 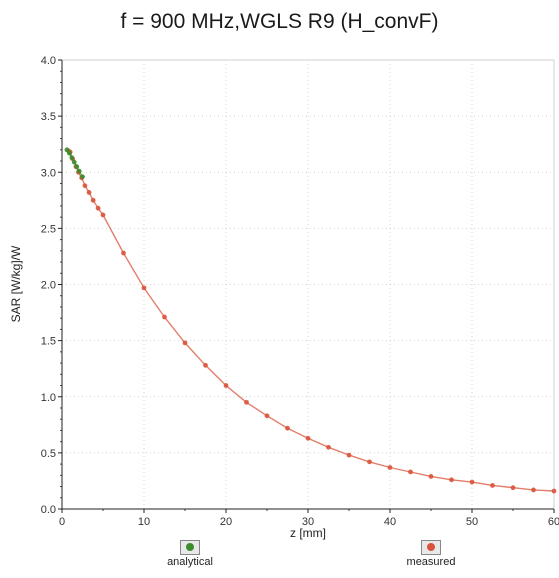 What do you see at coordinates (431, 562) in the screenshot?
I see `legend-measured-label: measured` at bounding box center [431, 562].